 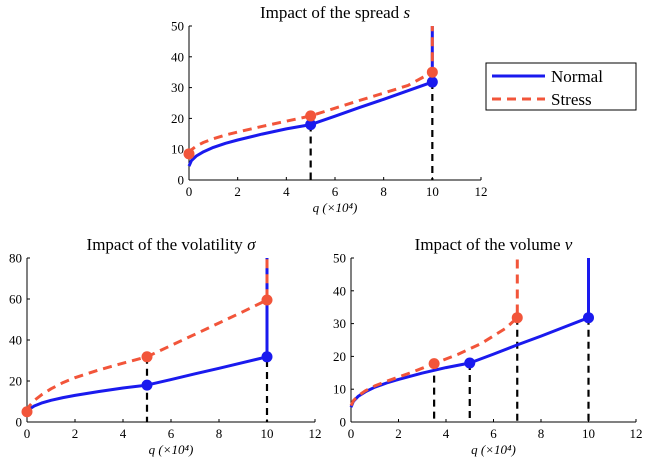 I want to click on chart-title: Impact of the volatility σ, so click(x=172, y=244).